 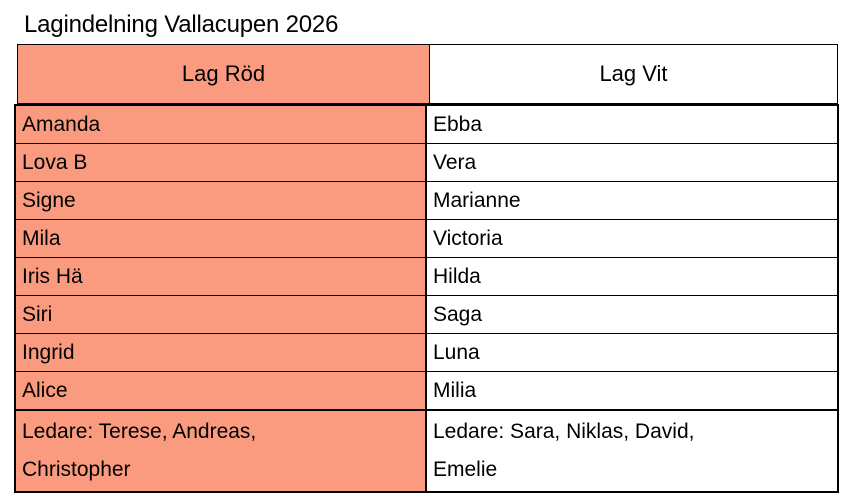 I want to click on cell-lag-vit: Victoria, so click(x=632, y=238).